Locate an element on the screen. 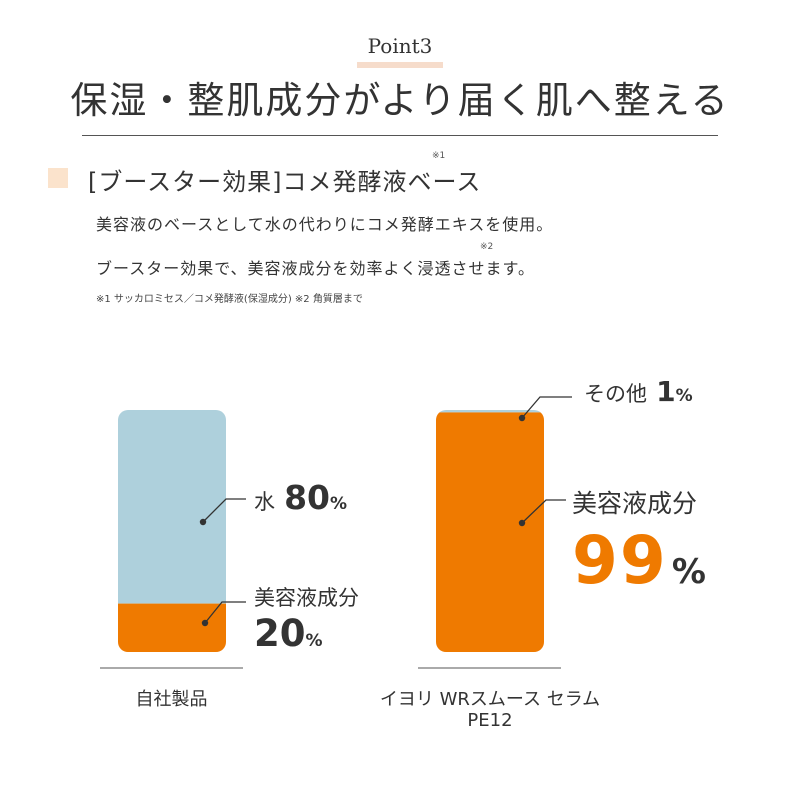 The width and height of the screenshot is (800, 800). leader-right-serum is located at coordinates (543, 511).